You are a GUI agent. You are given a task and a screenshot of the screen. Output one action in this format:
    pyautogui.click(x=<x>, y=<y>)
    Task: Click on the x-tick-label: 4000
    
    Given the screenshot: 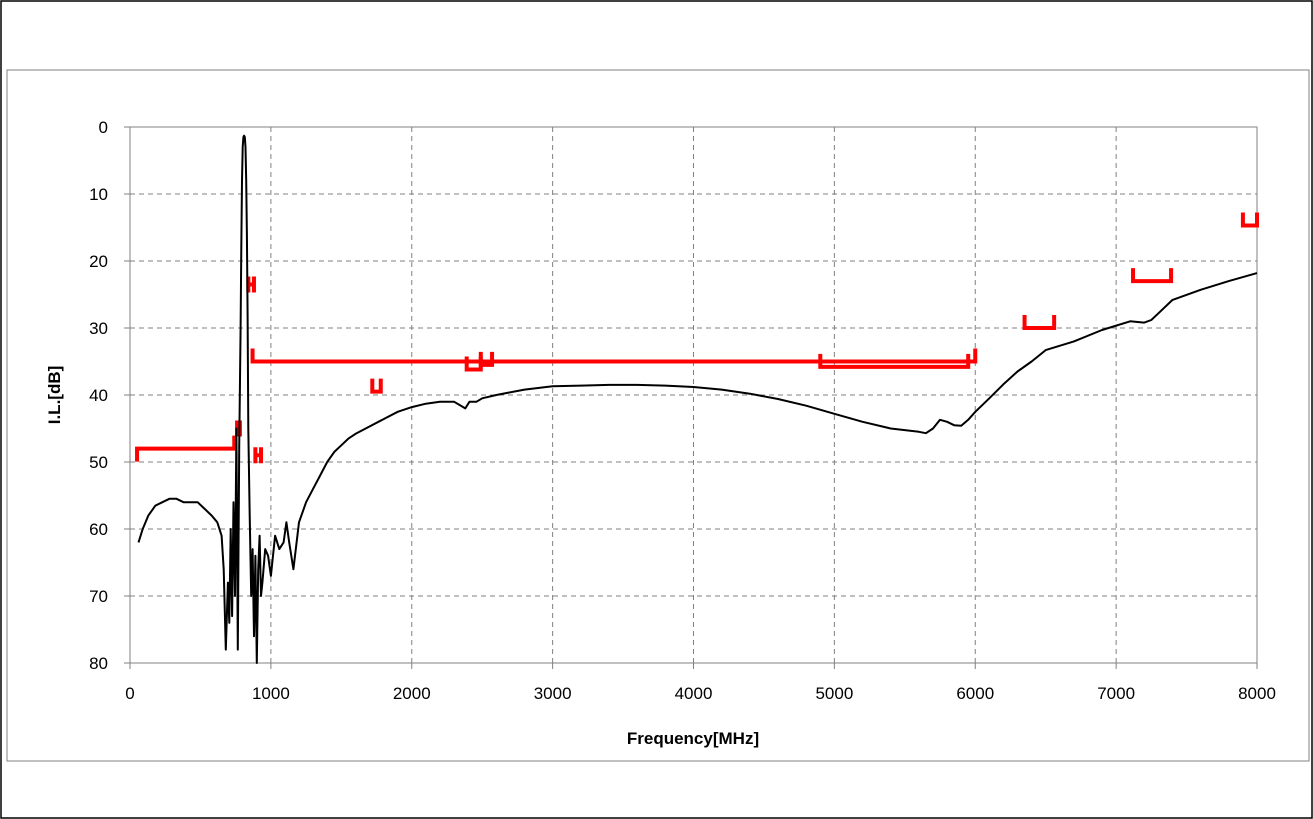 What is the action you would take?
    pyautogui.click(x=694, y=693)
    